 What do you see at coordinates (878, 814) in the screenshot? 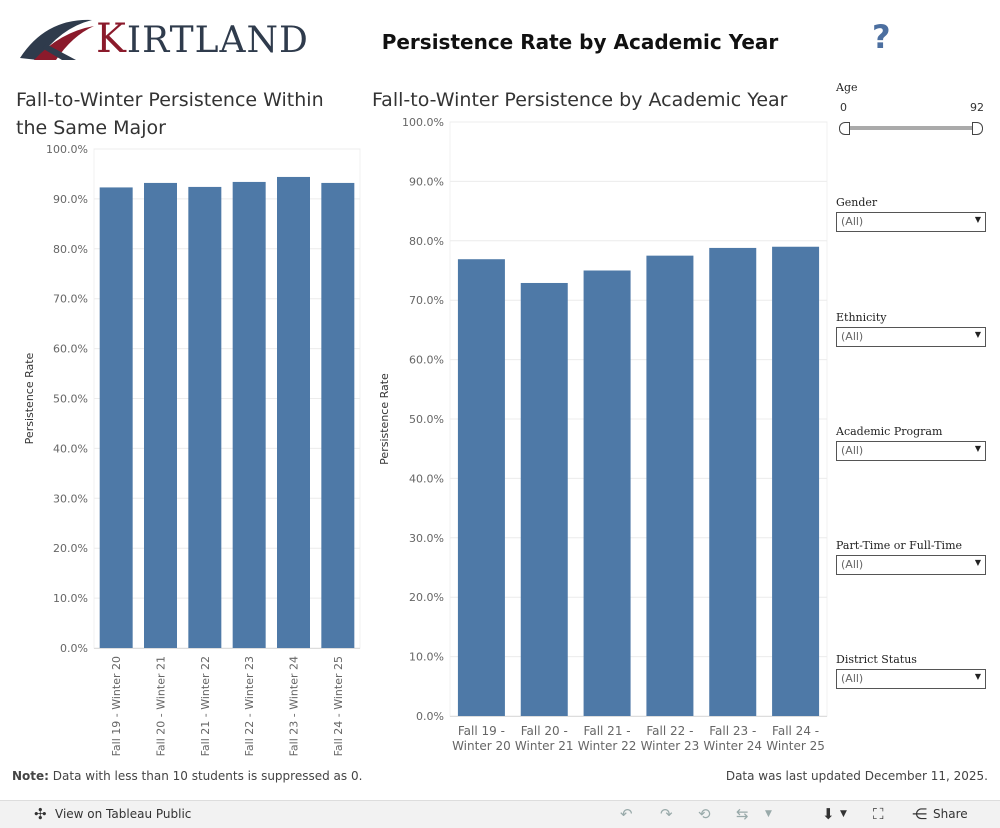
I see `fullscreen-icon: ⛶` at bounding box center [878, 814].